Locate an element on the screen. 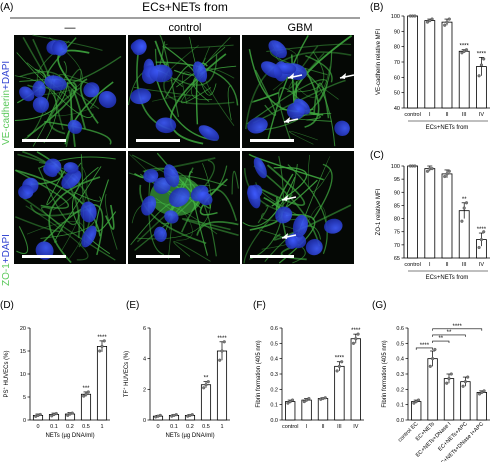  y-tick-label: 10 is located at coordinates (23, 375).